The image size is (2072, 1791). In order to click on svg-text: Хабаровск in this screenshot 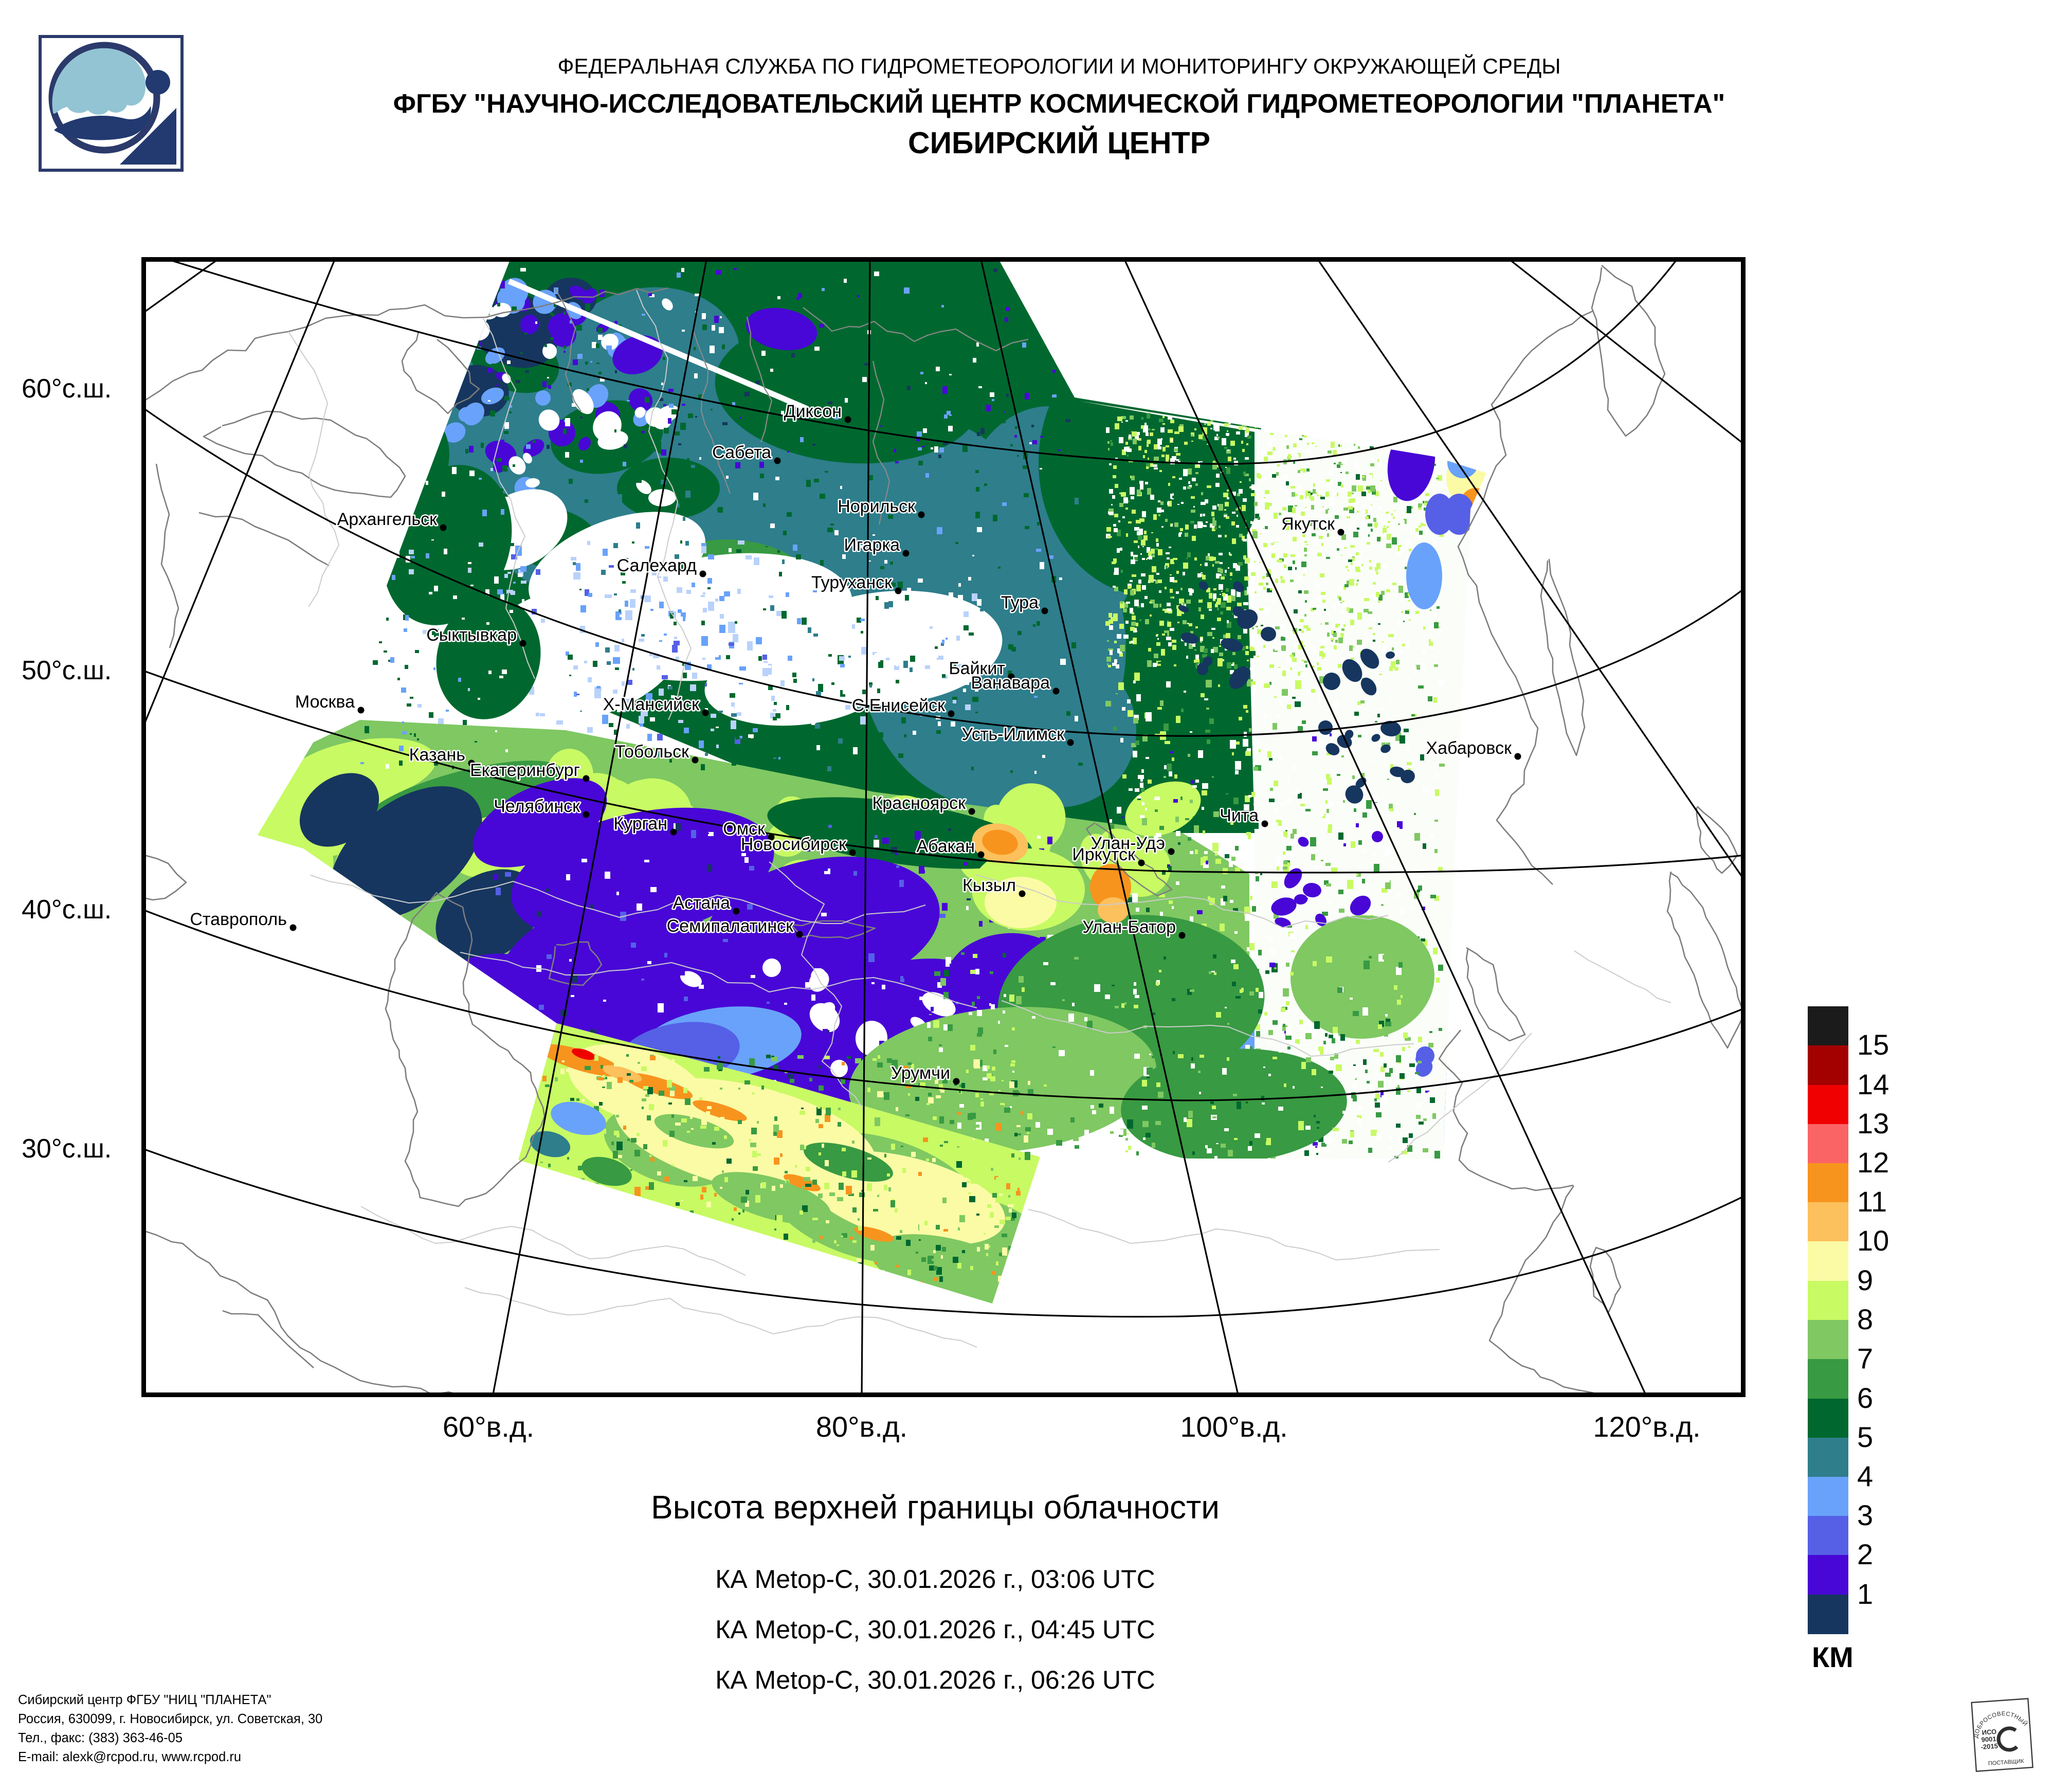, I will do `click(1469, 748)`.